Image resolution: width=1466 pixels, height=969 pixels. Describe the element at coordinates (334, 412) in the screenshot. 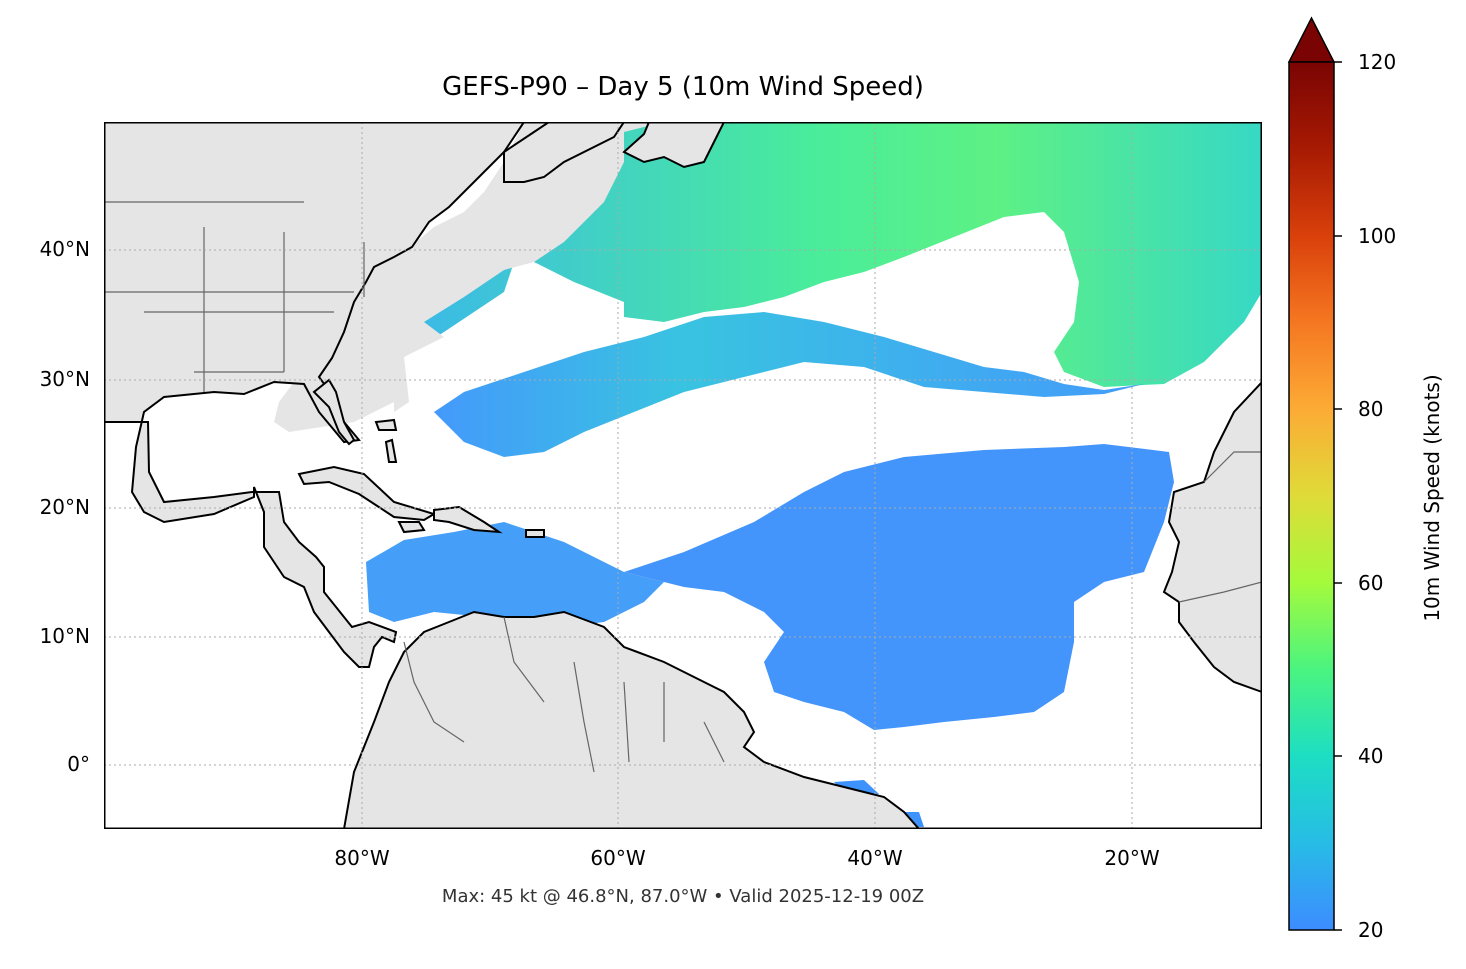

I see `florida` at that location.